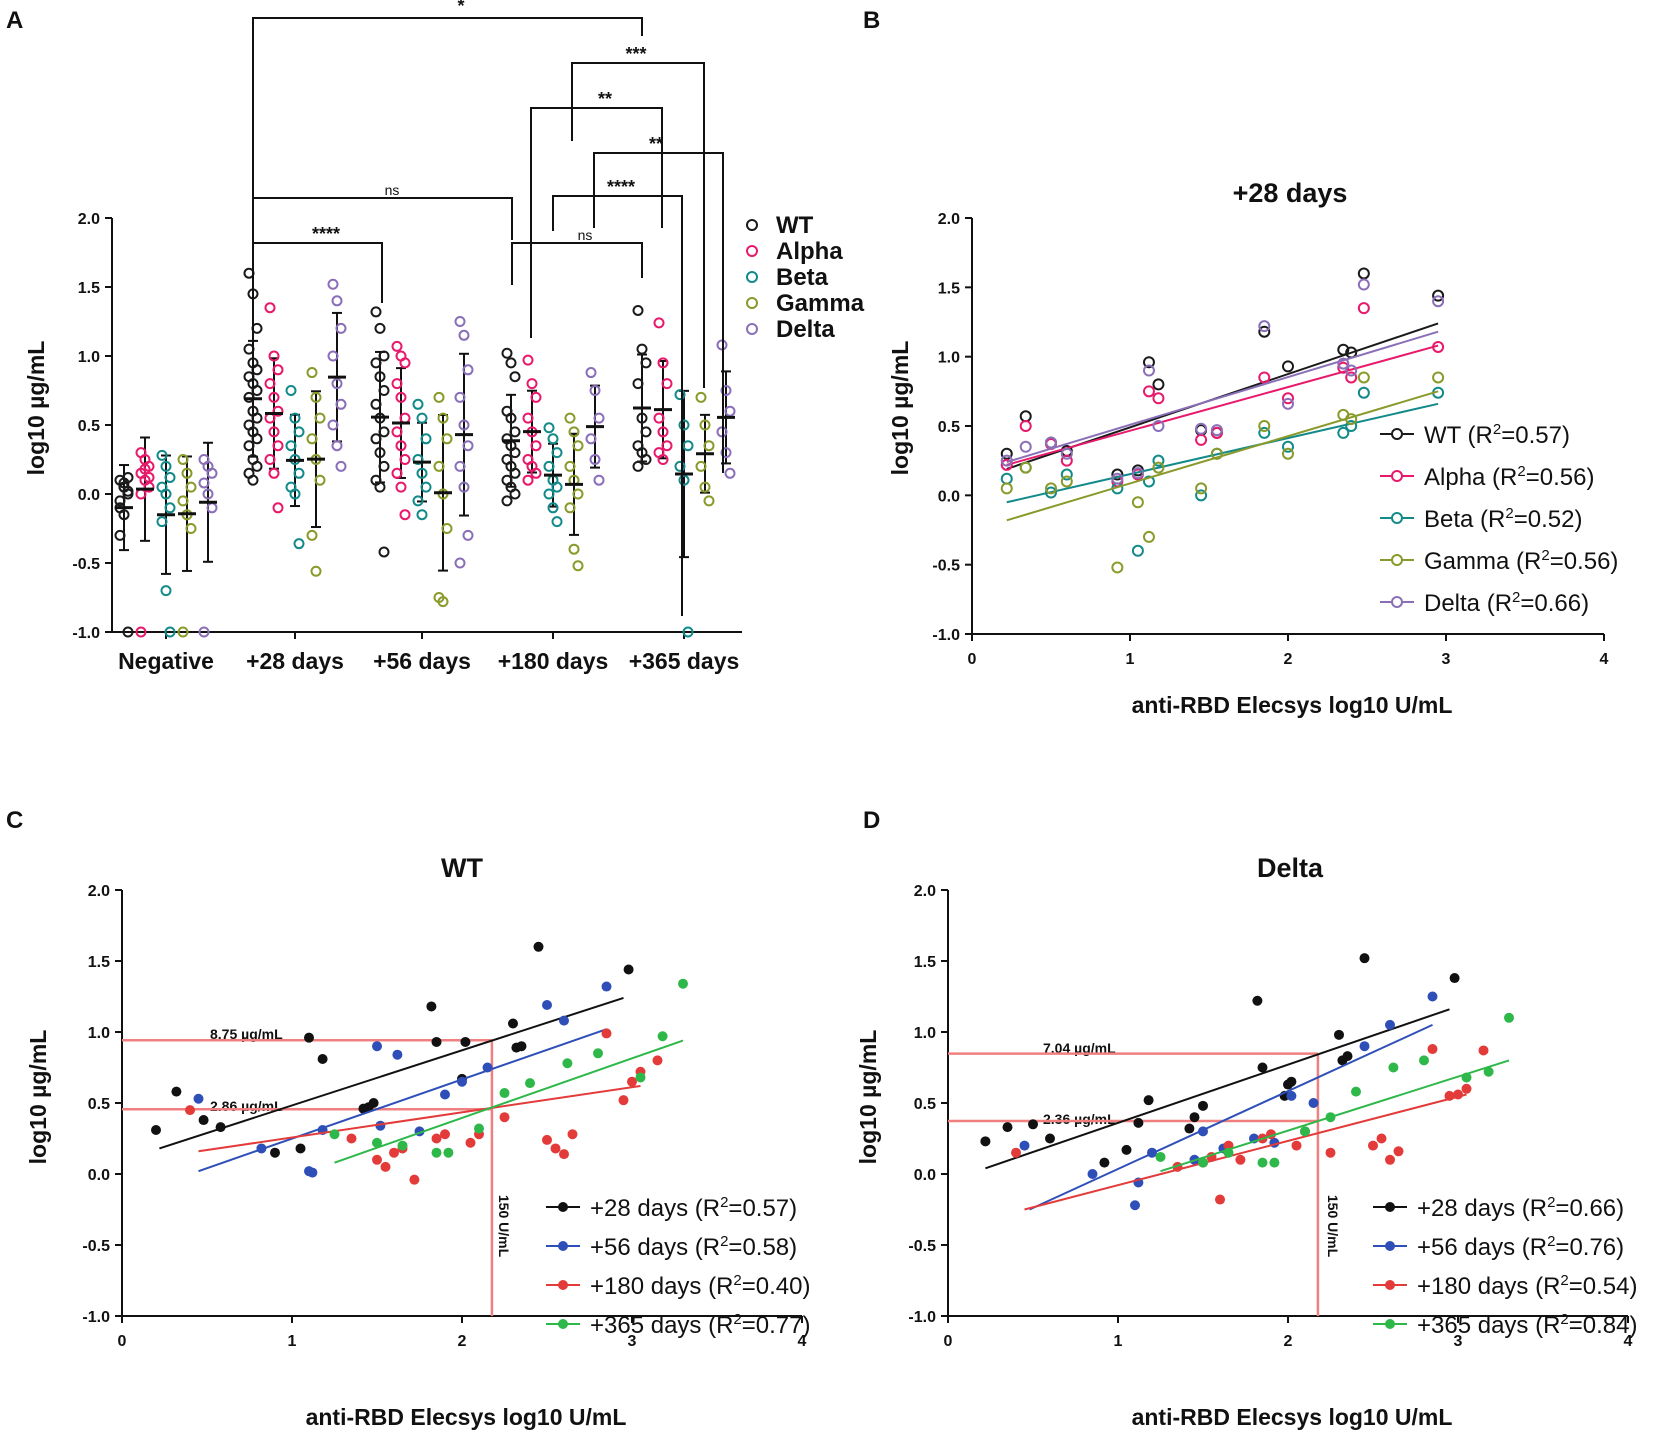  I want to click on panel-a-ylabel: log10 µg/mL, so click(36, 408).